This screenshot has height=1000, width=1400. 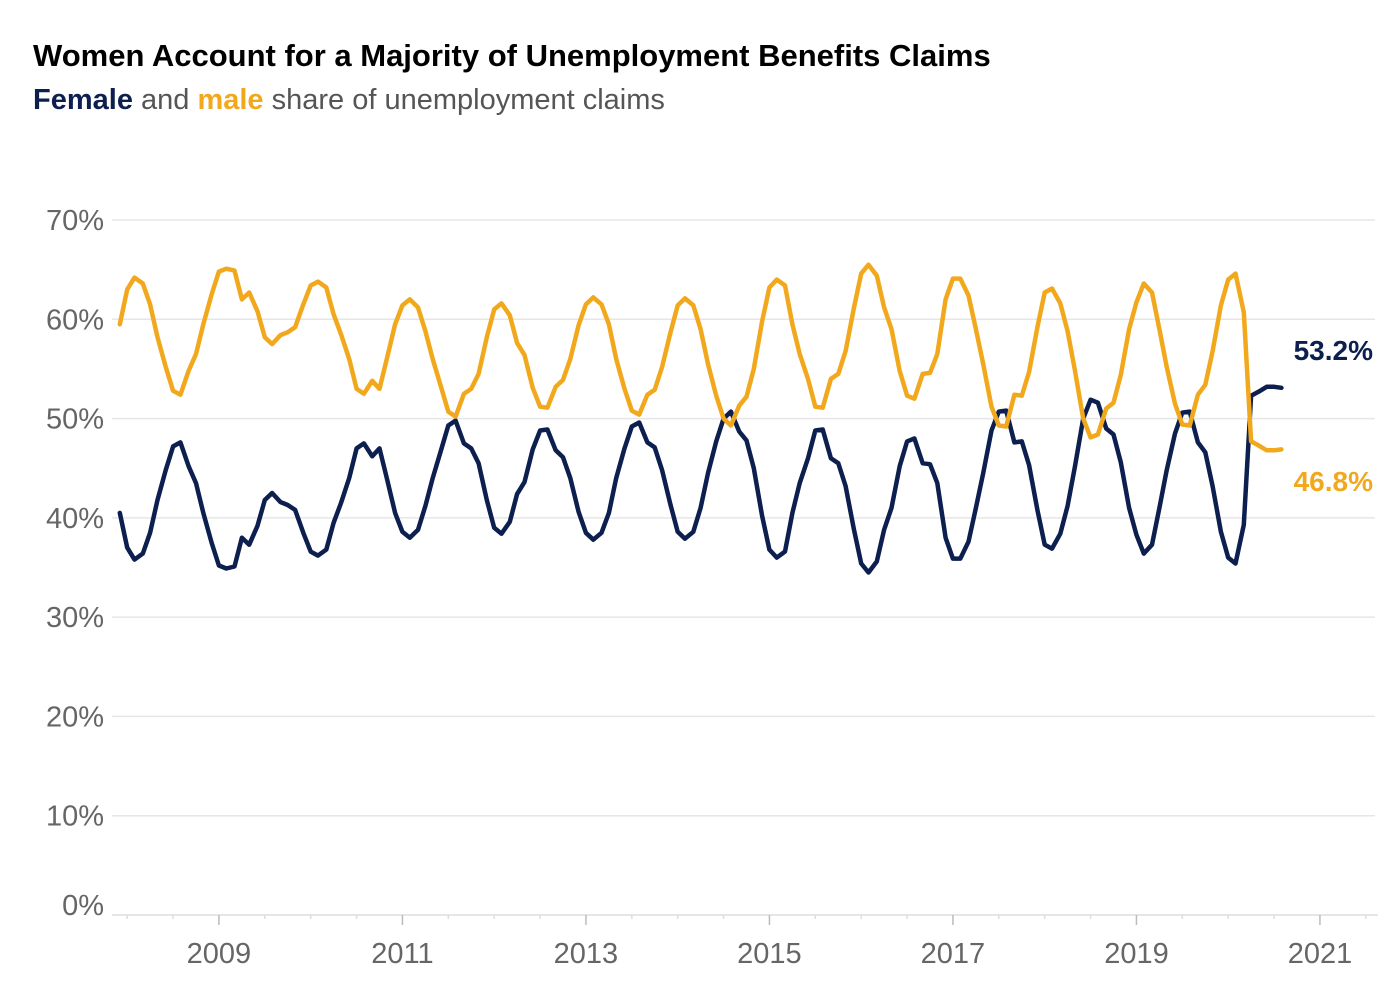 What do you see at coordinates (75, 519) in the screenshot?
I see `y-tick-label: 40%` at bounding box center [75, 519].